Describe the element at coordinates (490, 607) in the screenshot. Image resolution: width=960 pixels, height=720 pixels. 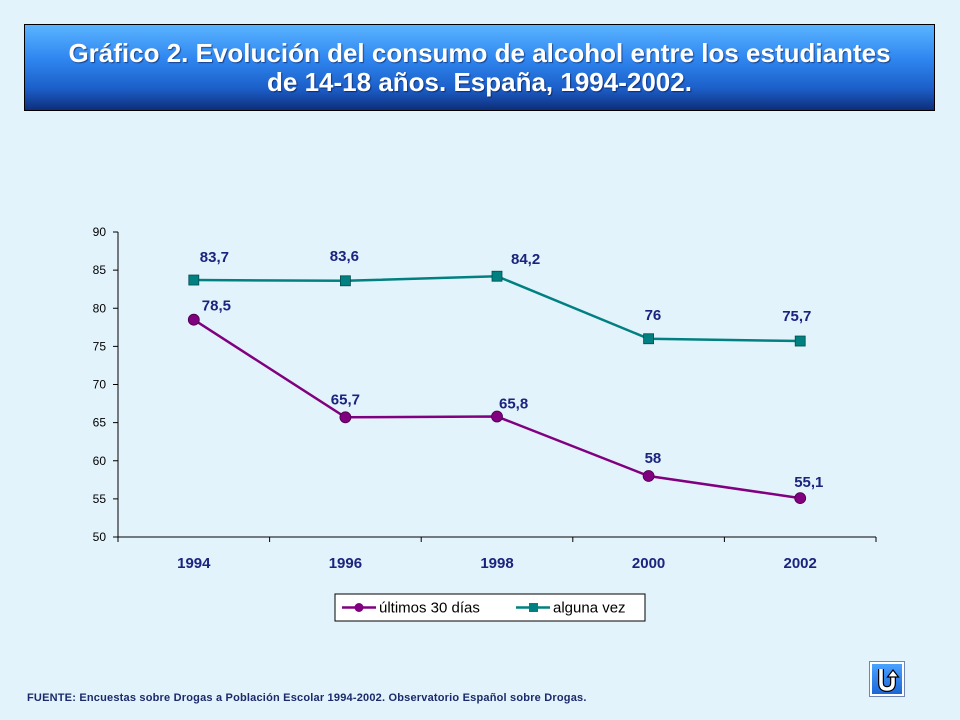
I see `legend-box` at that location.